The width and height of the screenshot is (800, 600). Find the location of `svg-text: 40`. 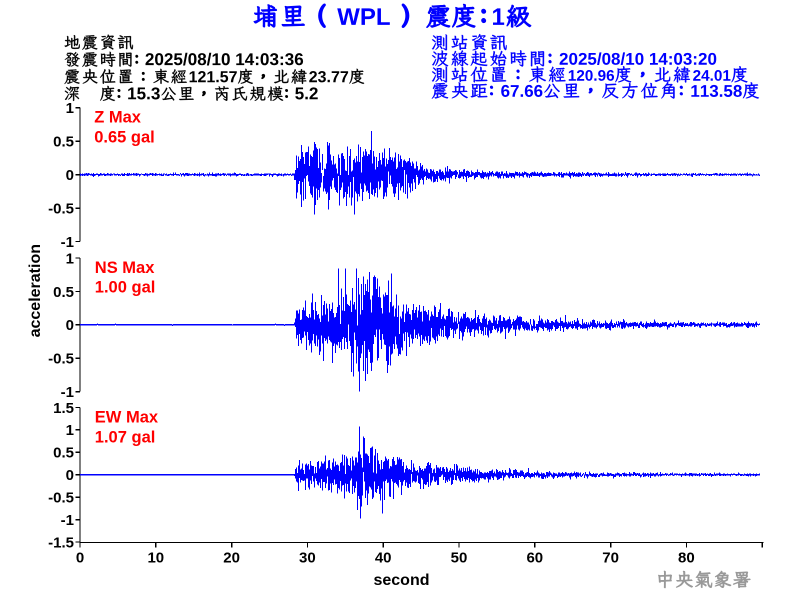

svg-text: 40 is located at coordinates (383, 558).